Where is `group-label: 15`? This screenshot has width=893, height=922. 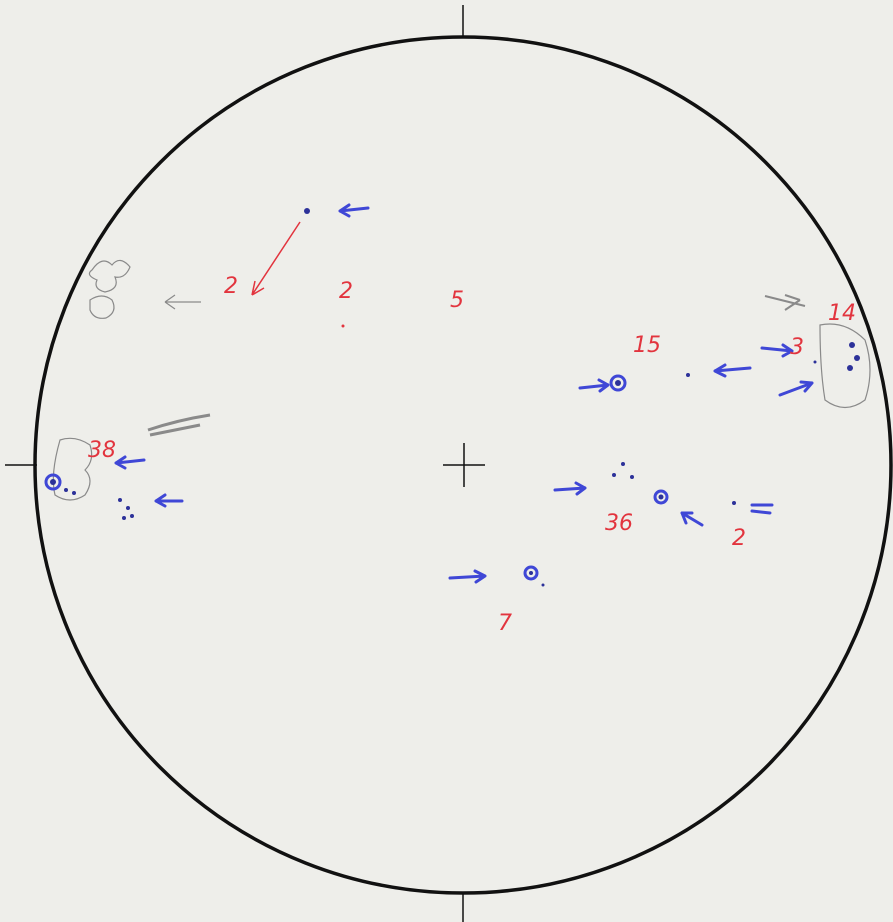 group-label: 15 is located at coordinates (647, 345).